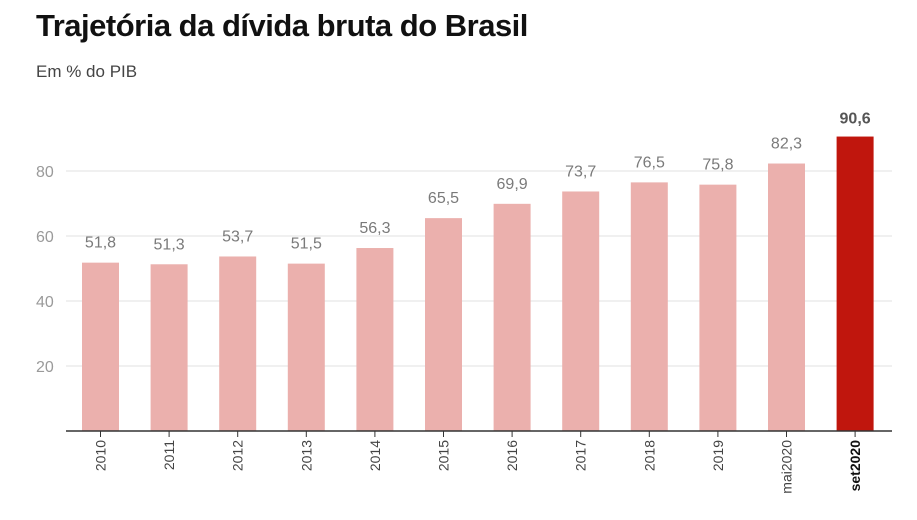  I want to click on x-tick-label: 2019, so click(718, 455).